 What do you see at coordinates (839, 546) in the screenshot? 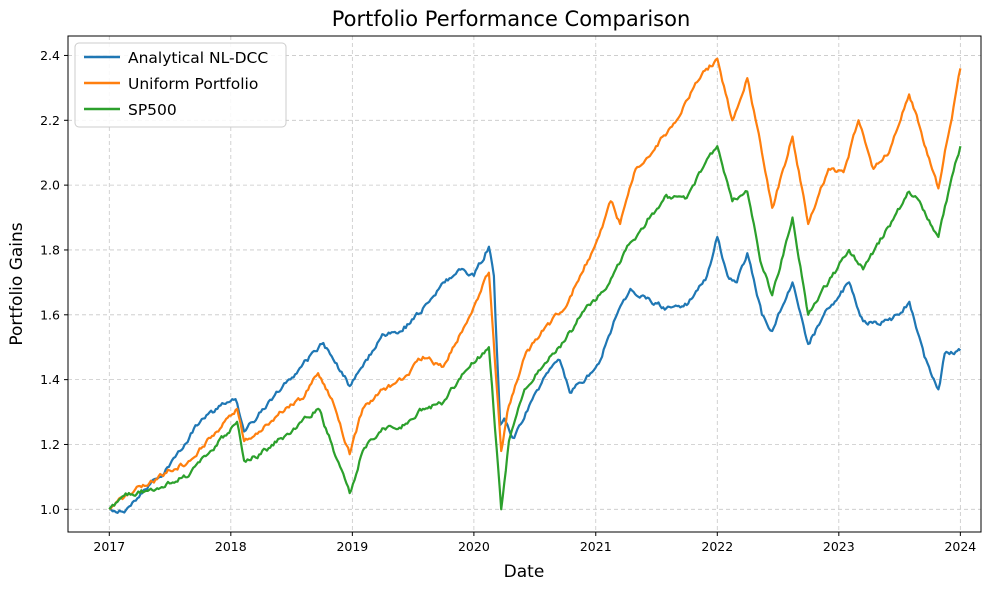
I see `x-tick-label: 2023` at bounding box center [839, 546].